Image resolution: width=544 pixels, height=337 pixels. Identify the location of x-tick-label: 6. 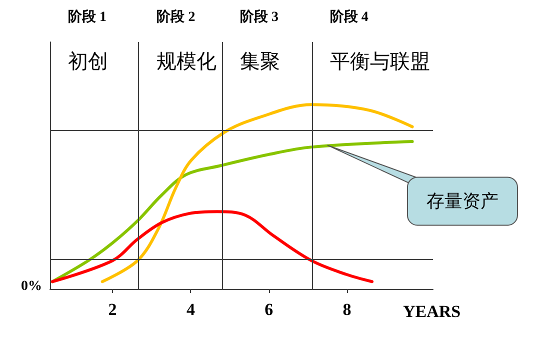
(269, 309).